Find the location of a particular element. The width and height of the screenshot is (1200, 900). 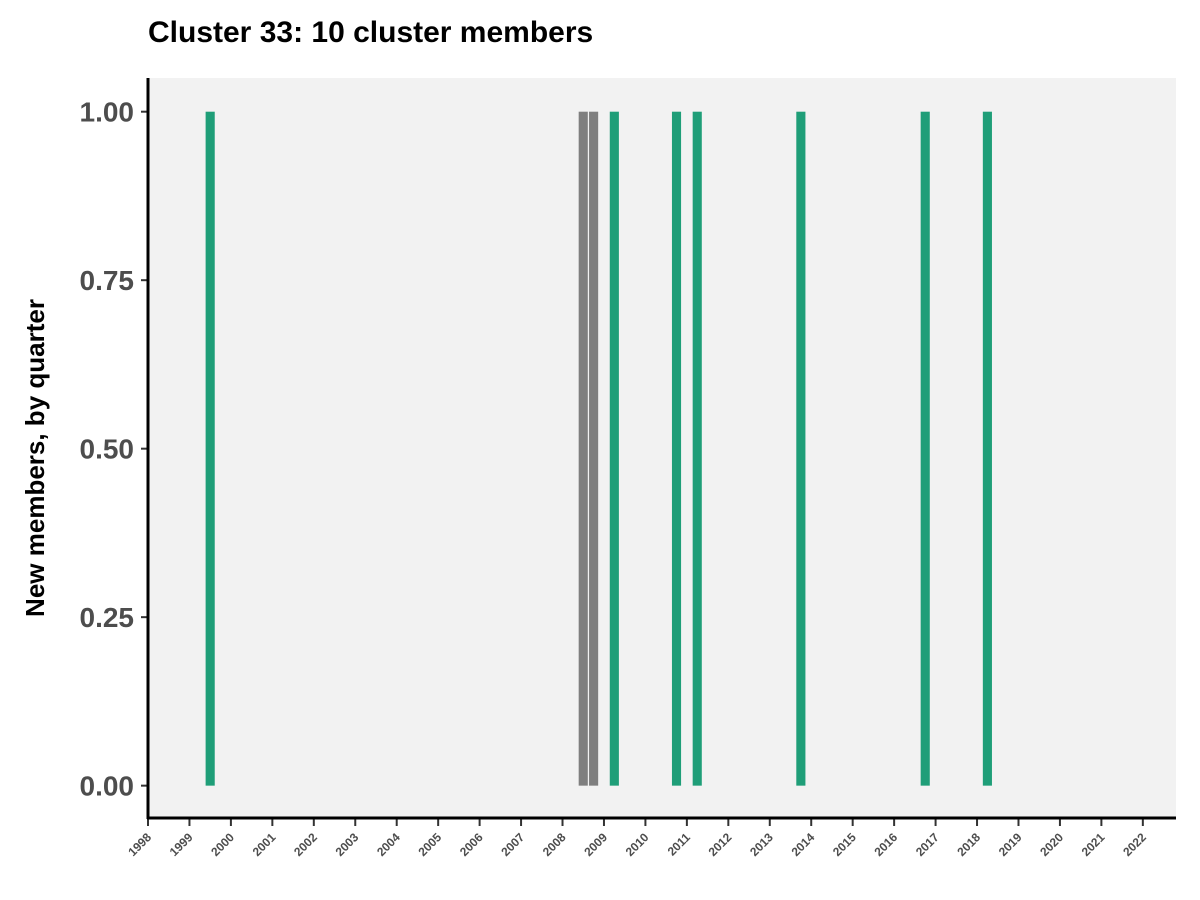

x-tick-label: 2014 is located at coordinates (803, 844).